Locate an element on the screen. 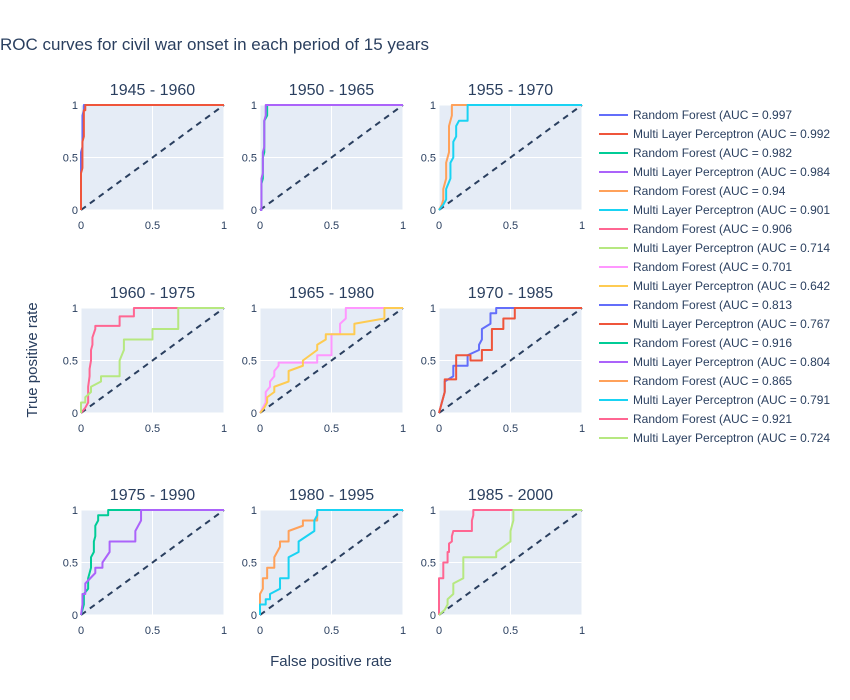 This screenshot has width=850, height=700. subplot-title: 1965 - 1980 is located at coordinates (332, 293).